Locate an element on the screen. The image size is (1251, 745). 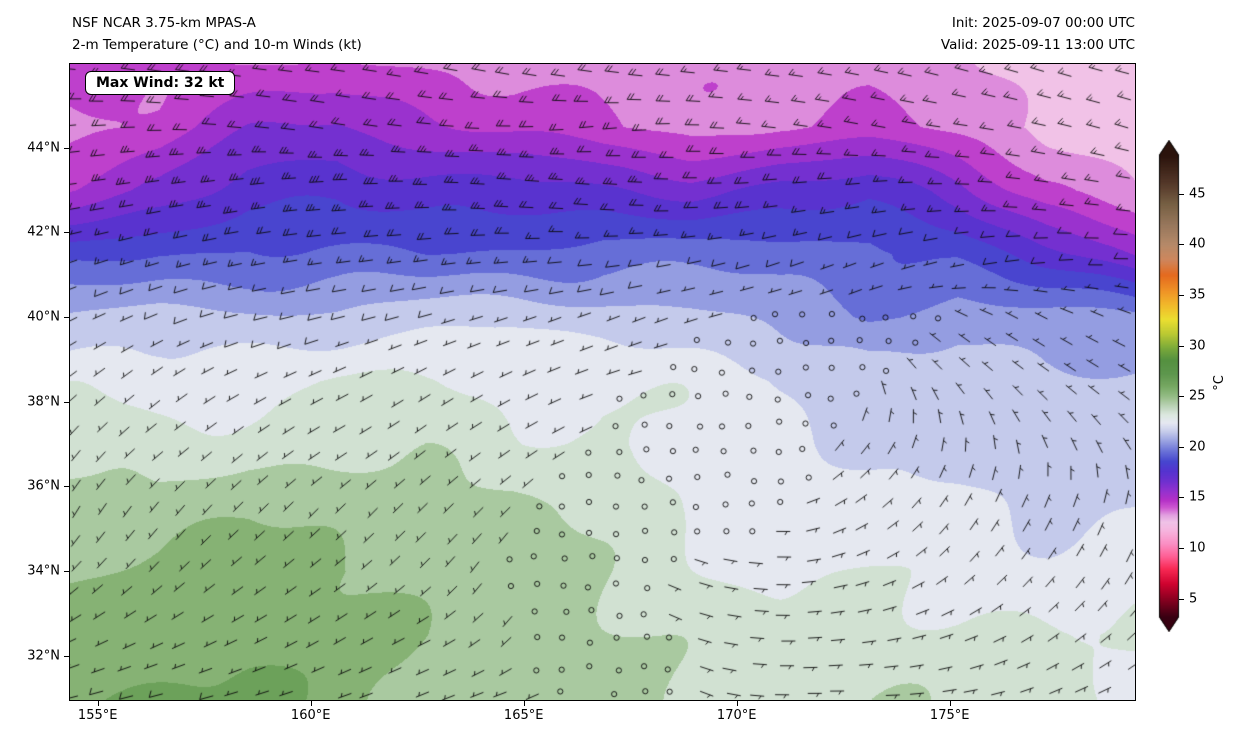
y-tick-label: 32°N is located at coordinates (43, 656).